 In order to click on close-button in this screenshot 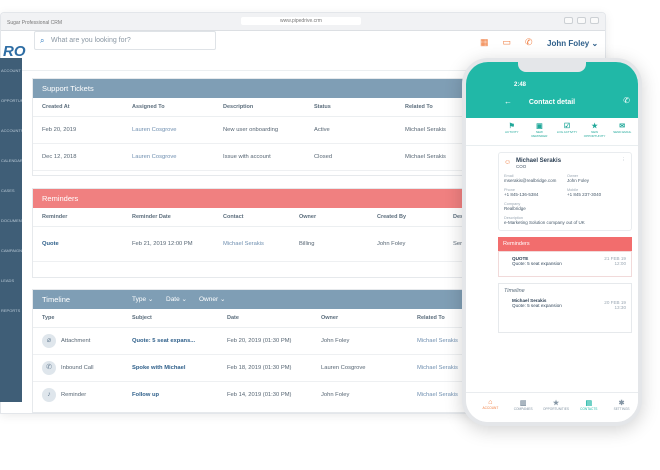, I will do `click(594, 20)`.